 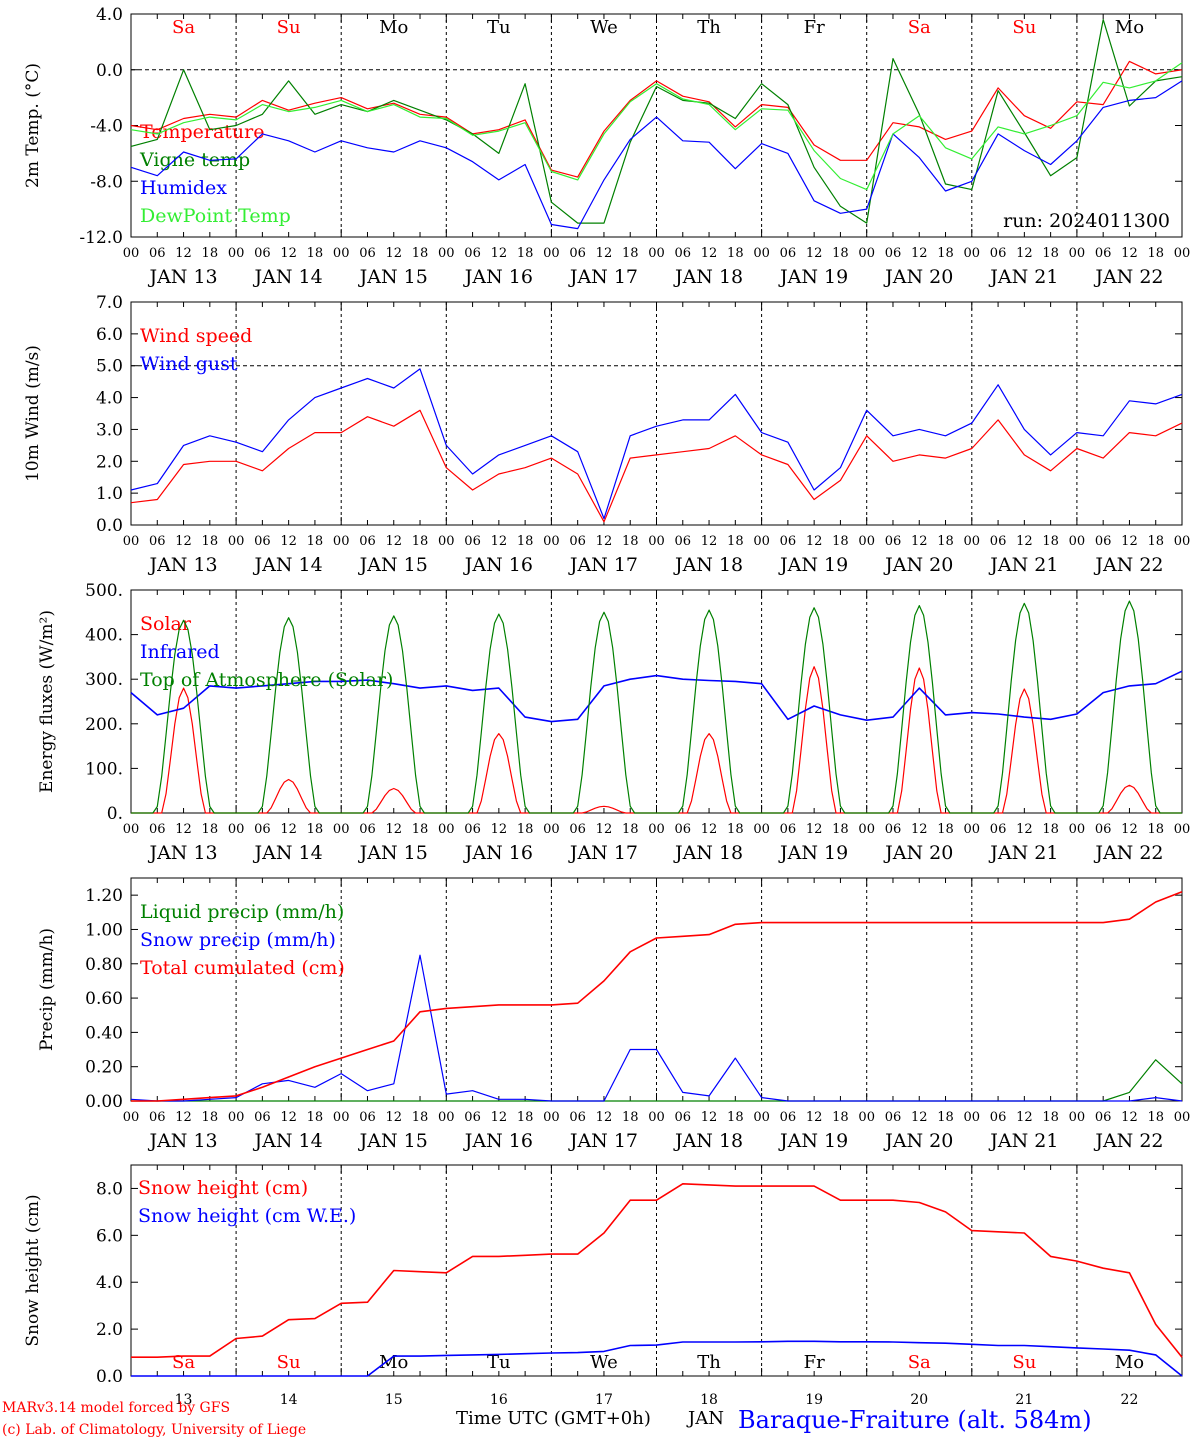 What do you see at coordinates (183, 188) in the screenshot?
I see `legend-entry: Humidex` at bounding box center [183, 188].